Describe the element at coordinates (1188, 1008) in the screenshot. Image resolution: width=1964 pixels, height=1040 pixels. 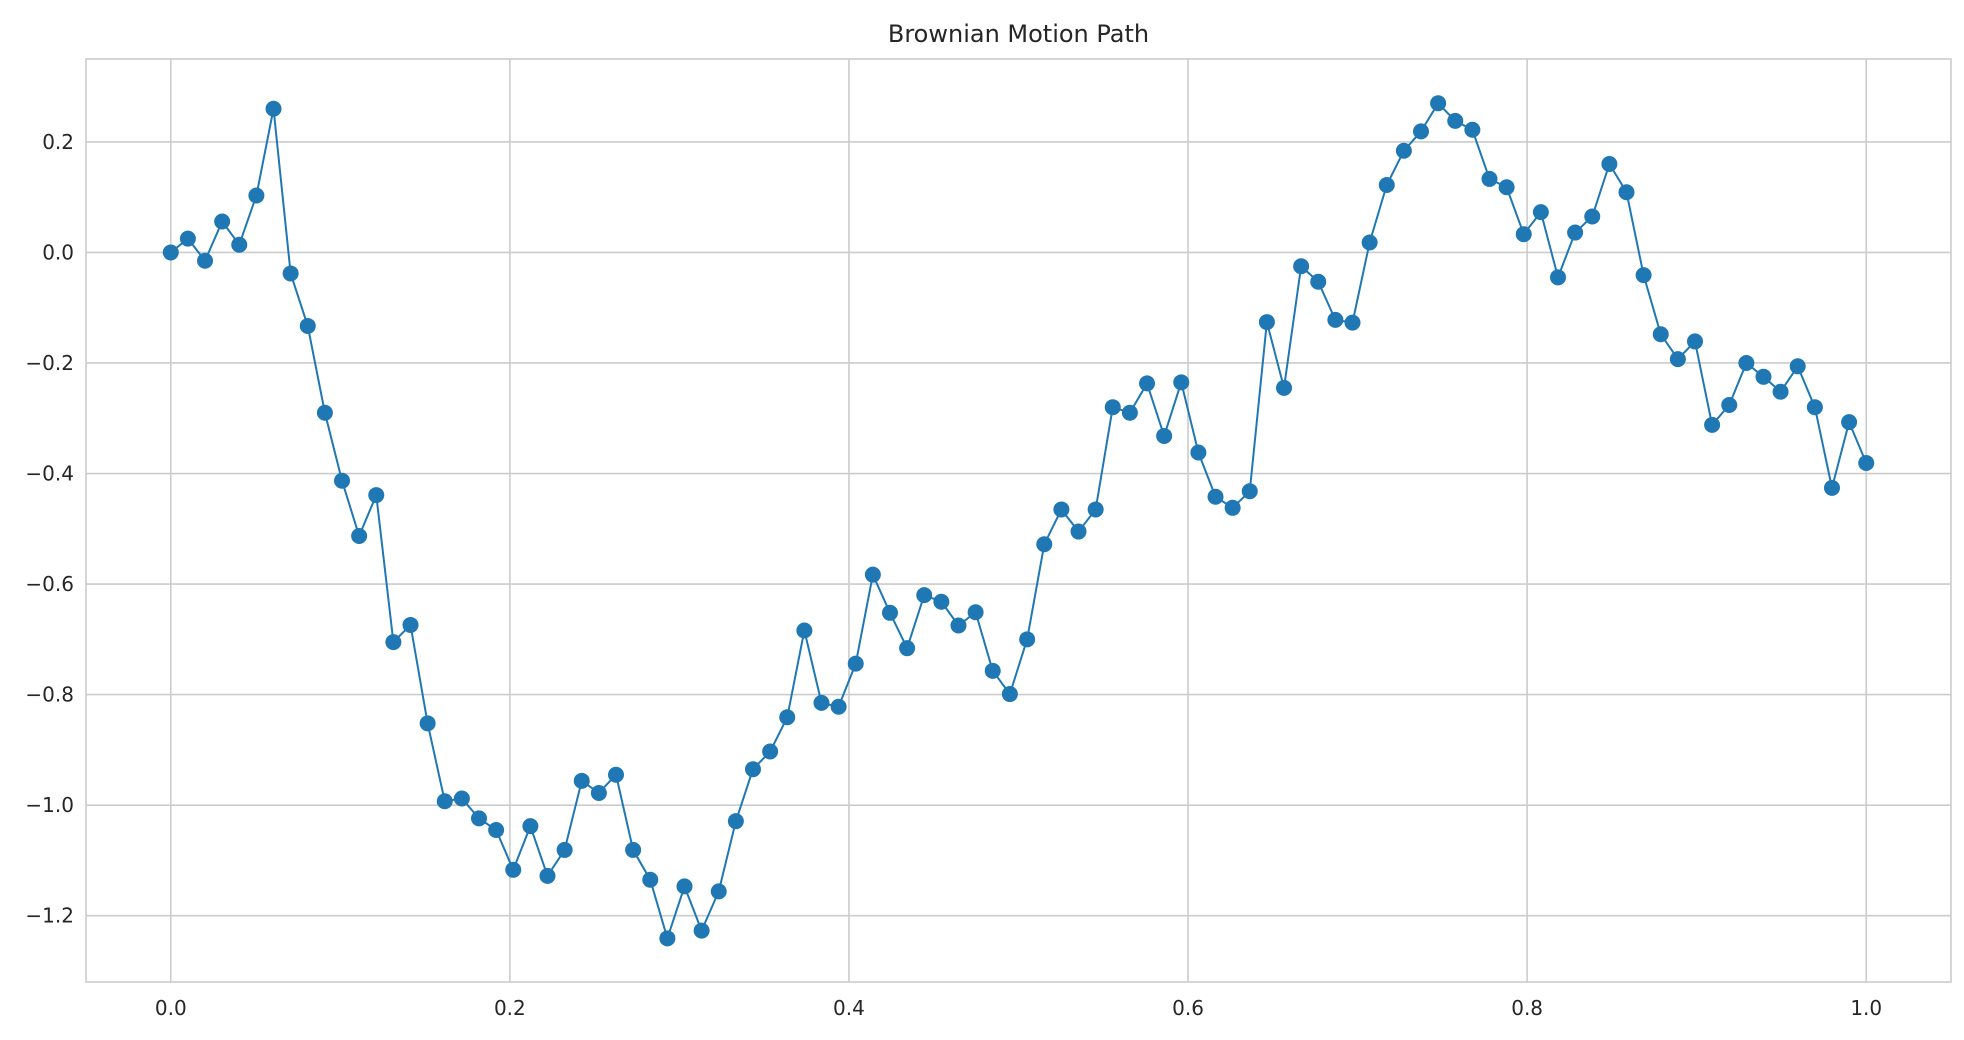
I see `x-tick-label: 0.6` at that location.